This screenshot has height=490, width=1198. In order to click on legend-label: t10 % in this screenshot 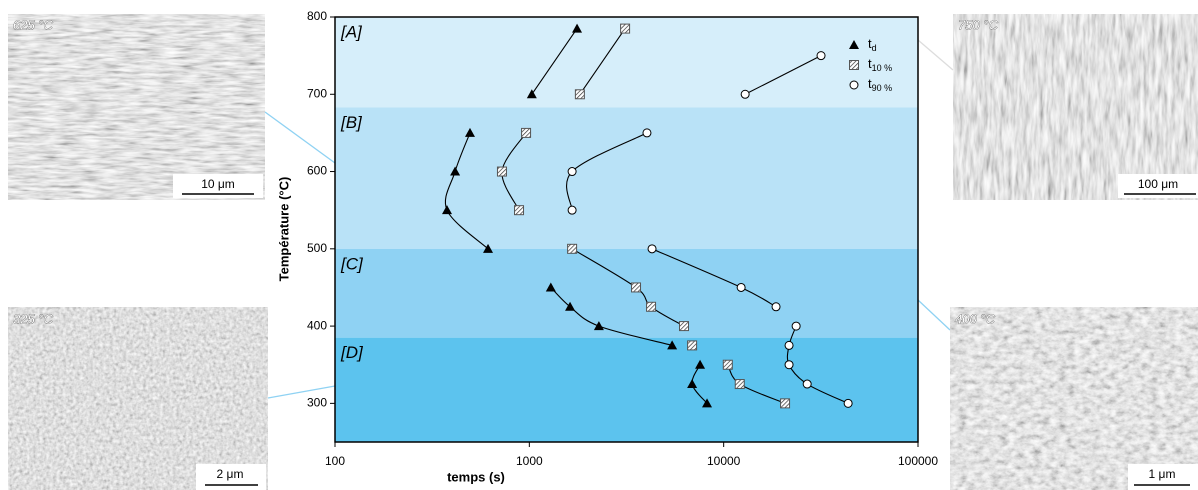, I will do `click(880, 64)`.